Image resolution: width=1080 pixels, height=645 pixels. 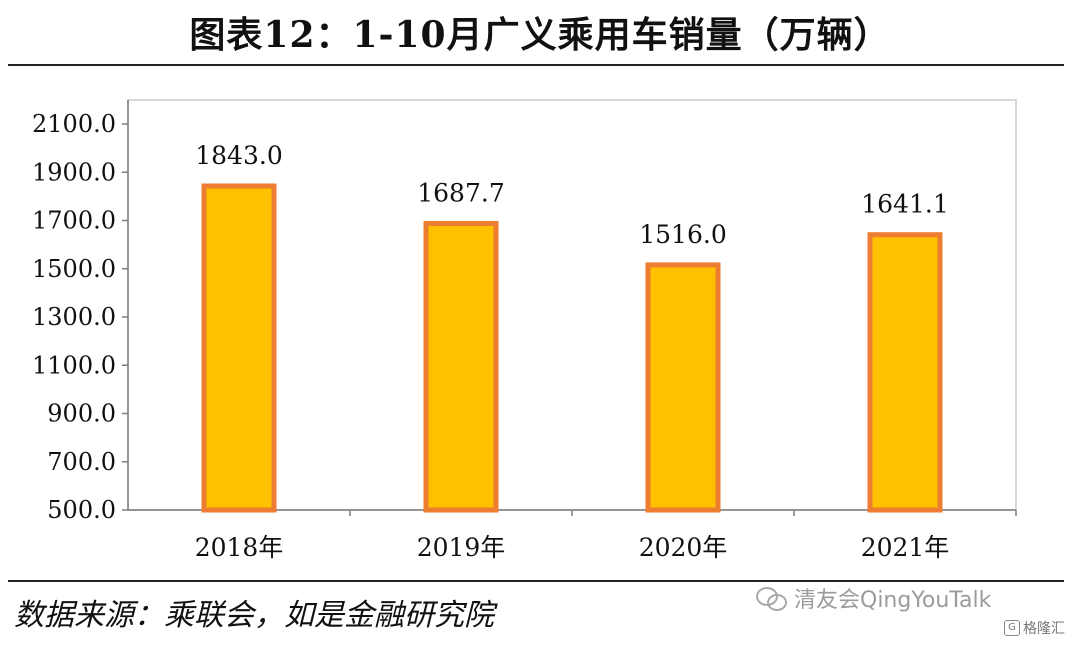 I want to click on bar-2020年, so click(x=683, y=387).